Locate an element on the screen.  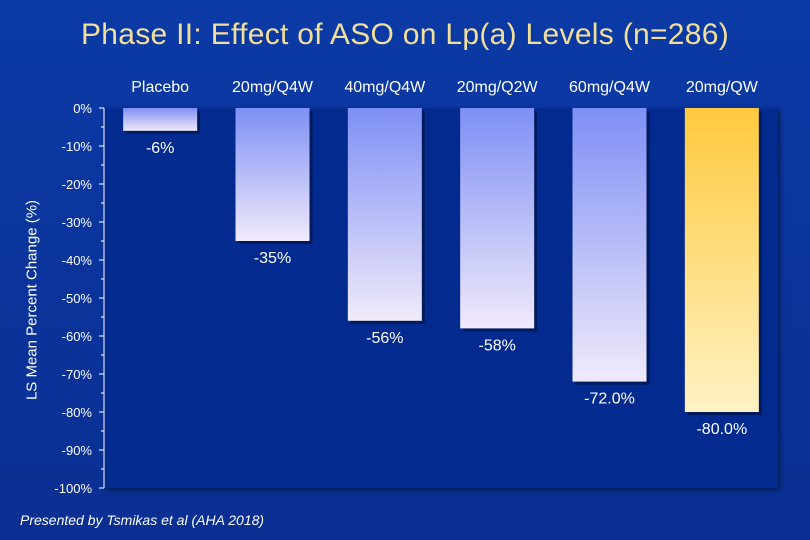
value-label: -72.0% is located at coordinates (609, 399).